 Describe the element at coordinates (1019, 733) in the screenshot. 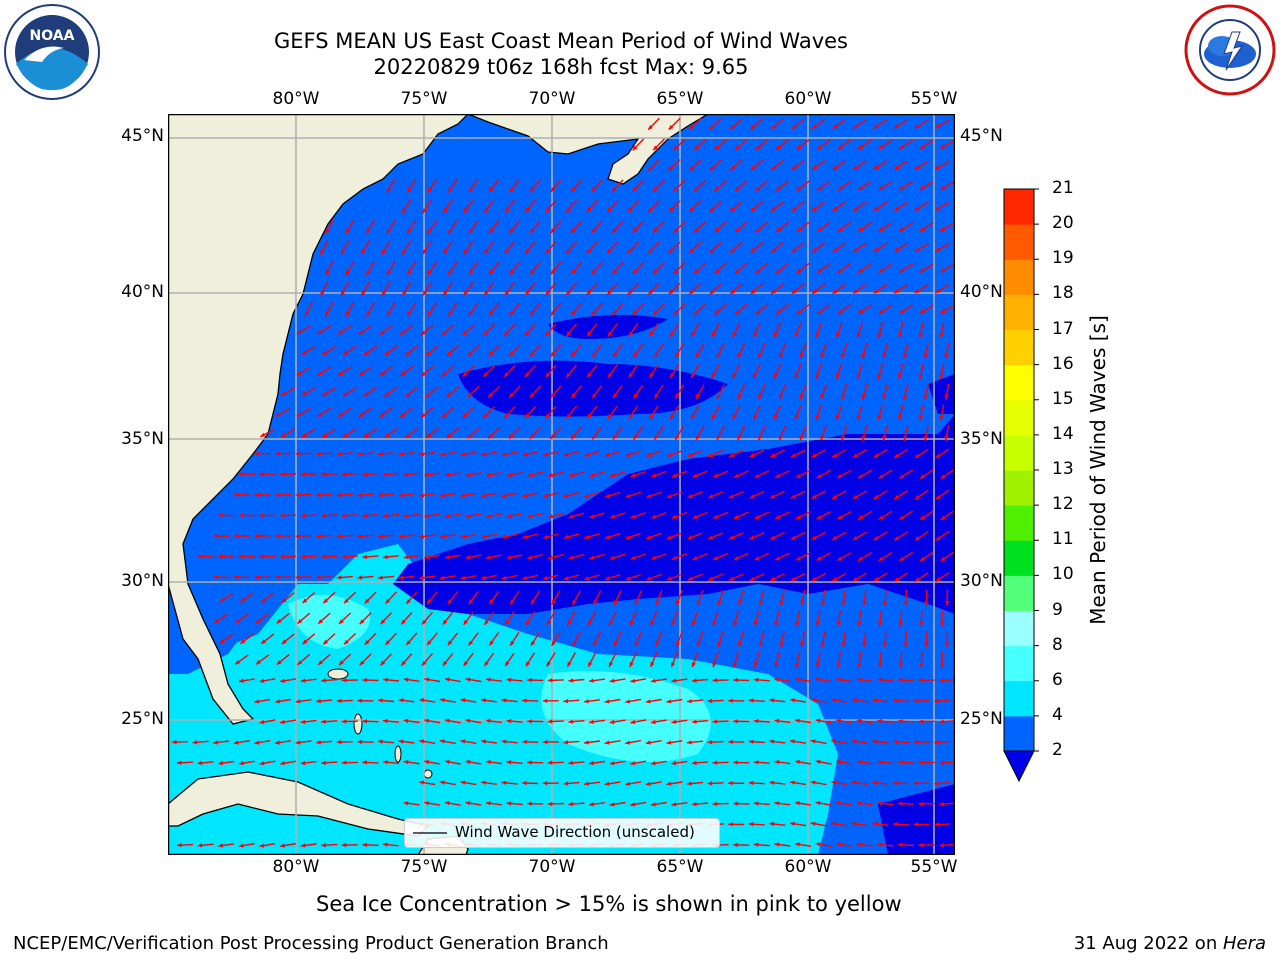

I see `colorbar-segment` at that location.